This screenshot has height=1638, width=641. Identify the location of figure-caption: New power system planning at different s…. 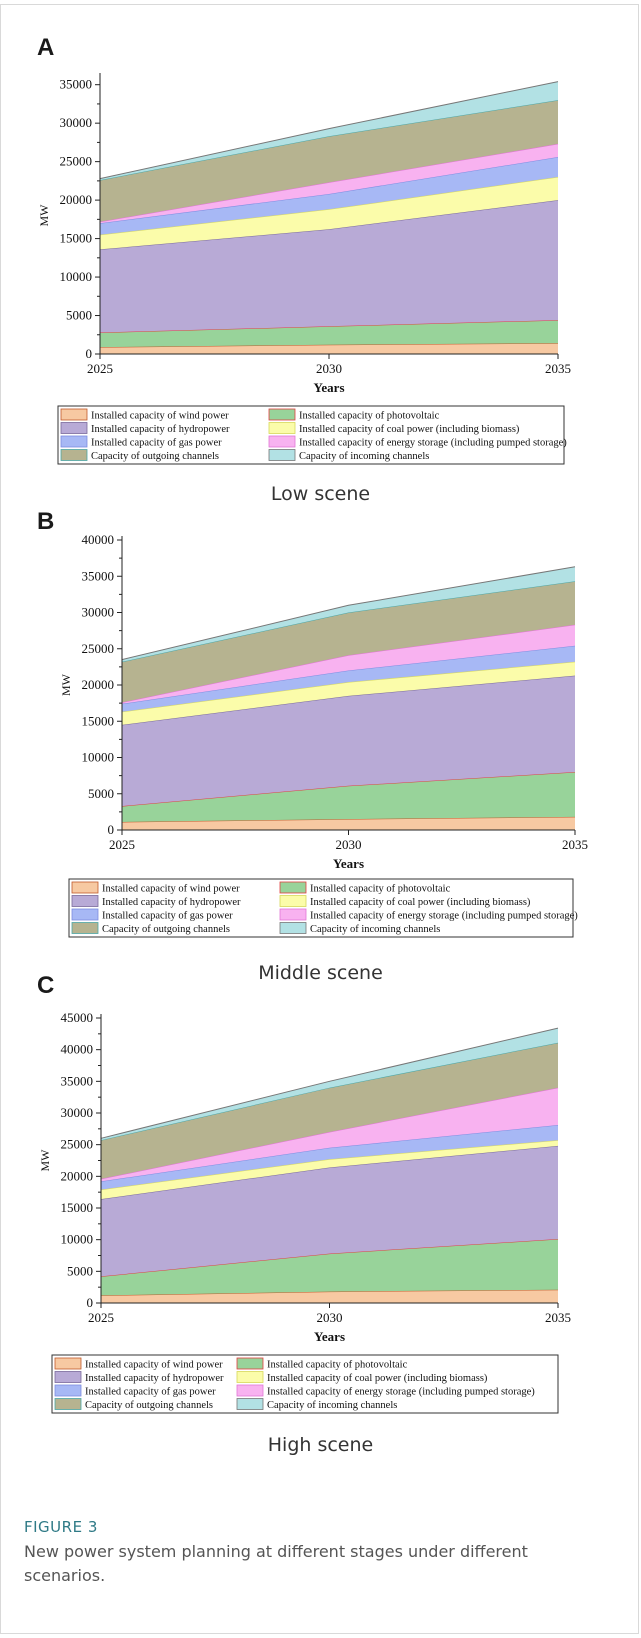
(276, 1563).